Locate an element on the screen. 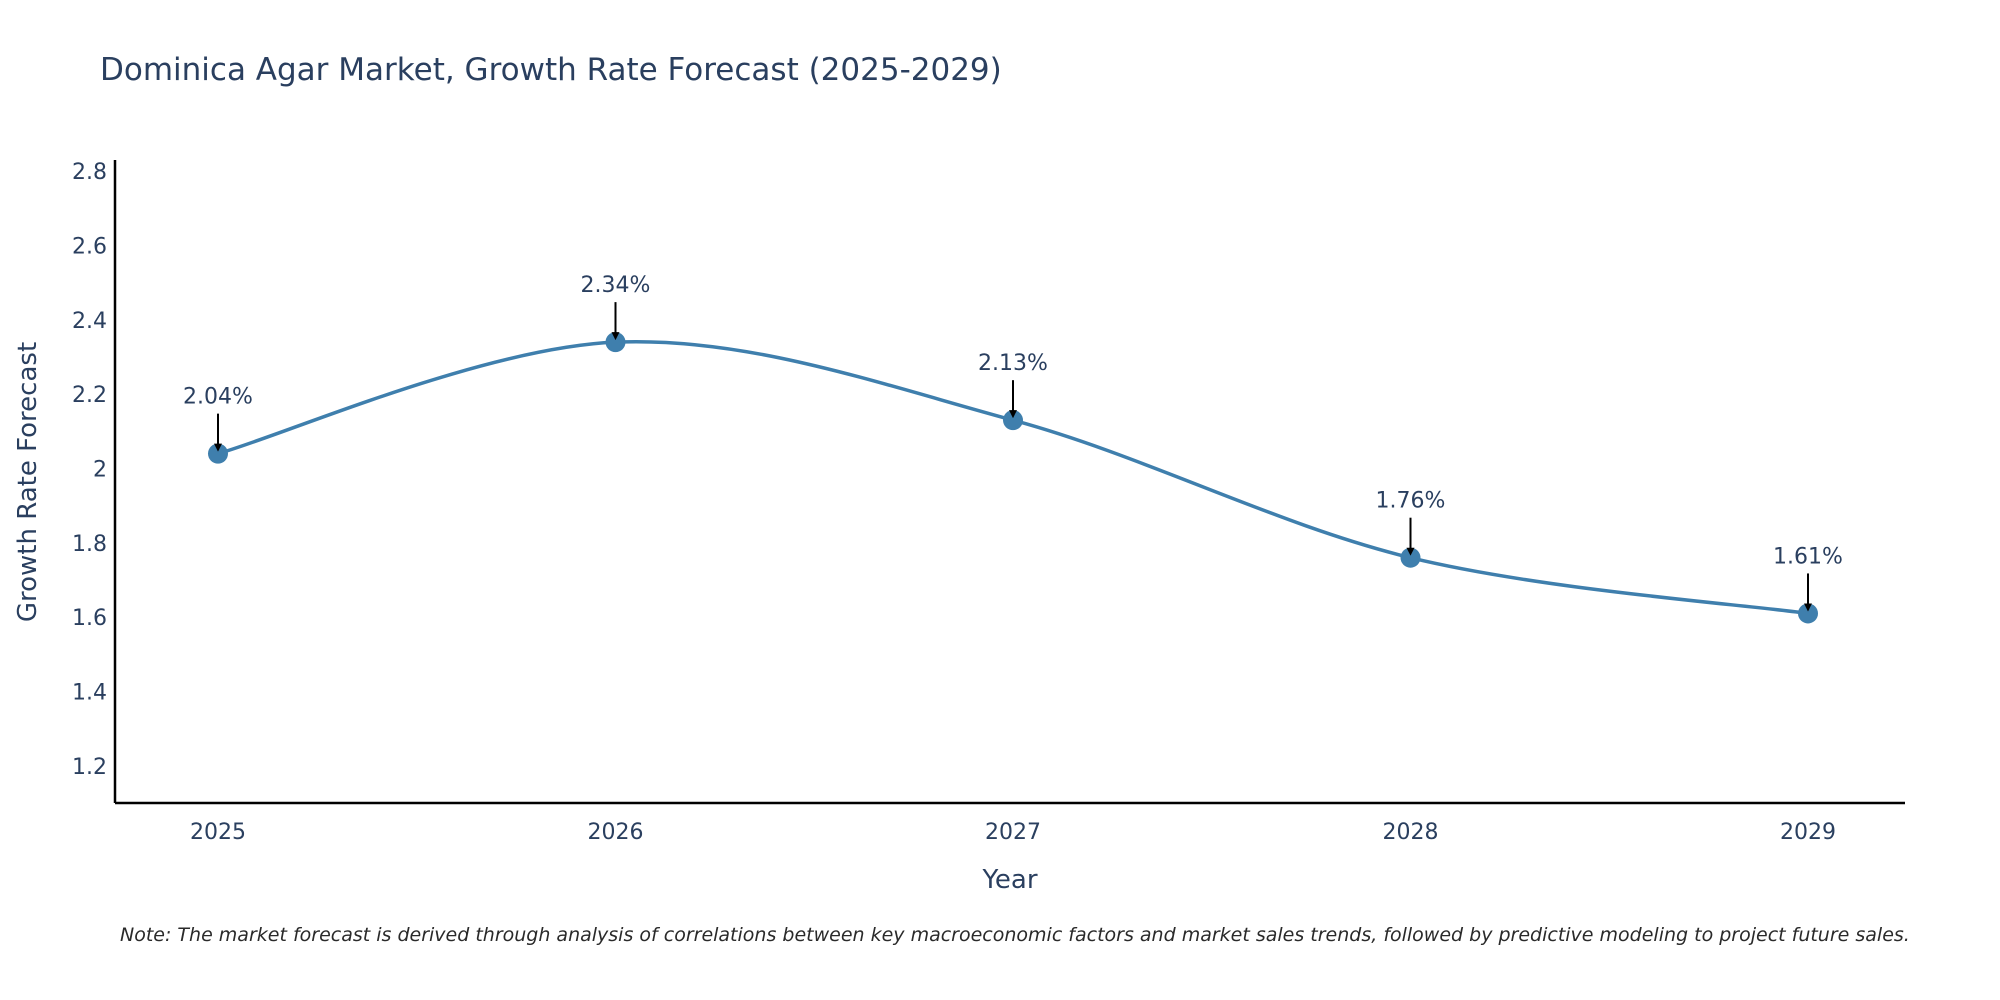  y-tick-label: 1.8 is located at coordinates (89, 544).